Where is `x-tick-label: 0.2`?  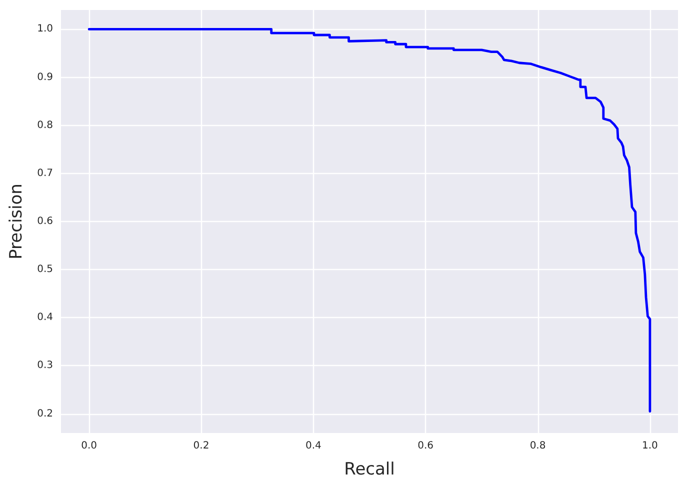
x-tick-label: 0.2 is located at coordinates (201, 446).